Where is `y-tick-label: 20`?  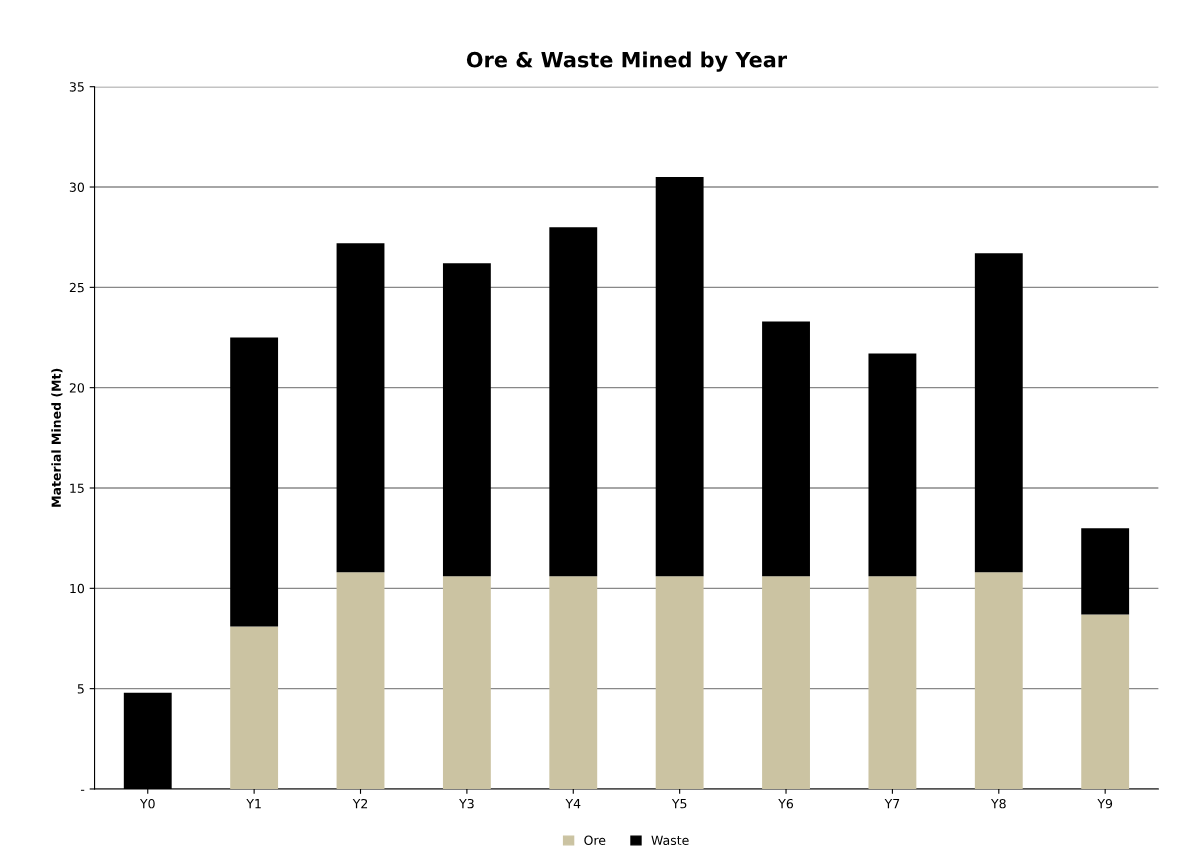 y-tick-label: 20 is located at coordinates (77, 388).